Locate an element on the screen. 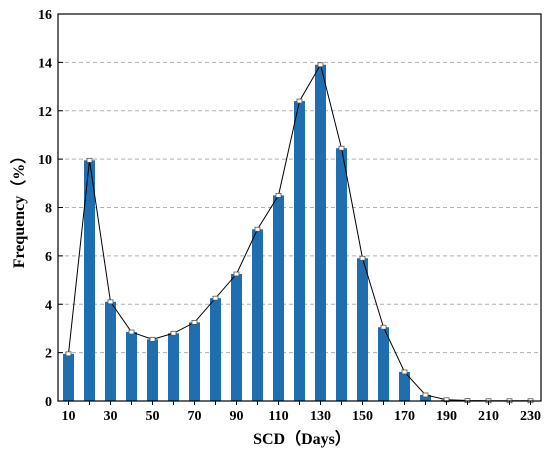 The image size is (550, 453). x-tick-label-130: 130 is located at coordinates (320, 416).